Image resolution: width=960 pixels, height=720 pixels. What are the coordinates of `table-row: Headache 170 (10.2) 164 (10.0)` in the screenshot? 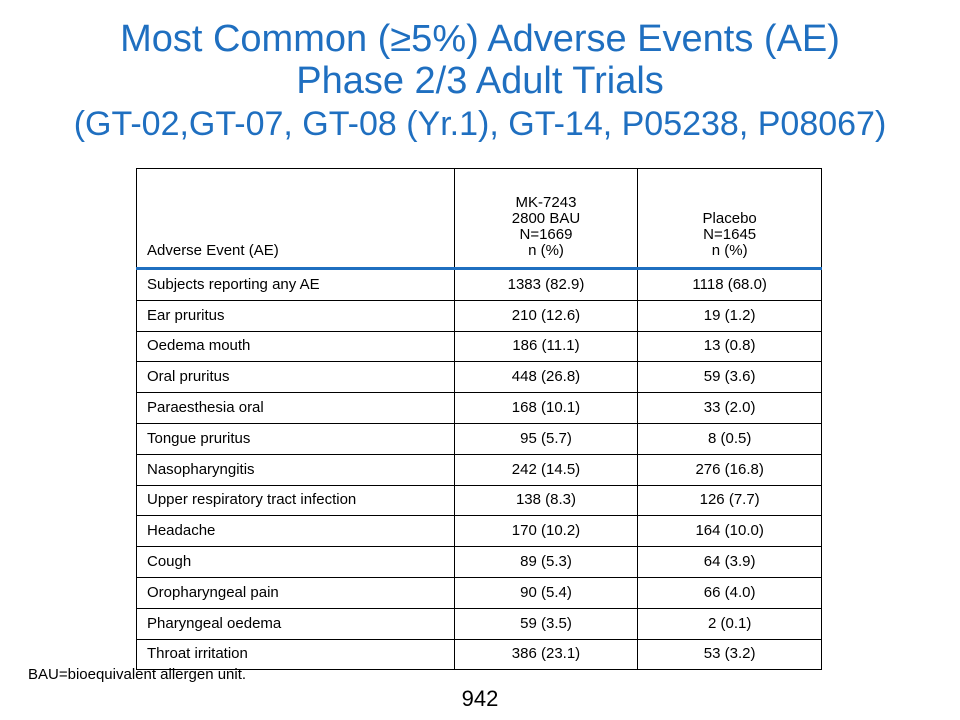 It's located at (479, 531).